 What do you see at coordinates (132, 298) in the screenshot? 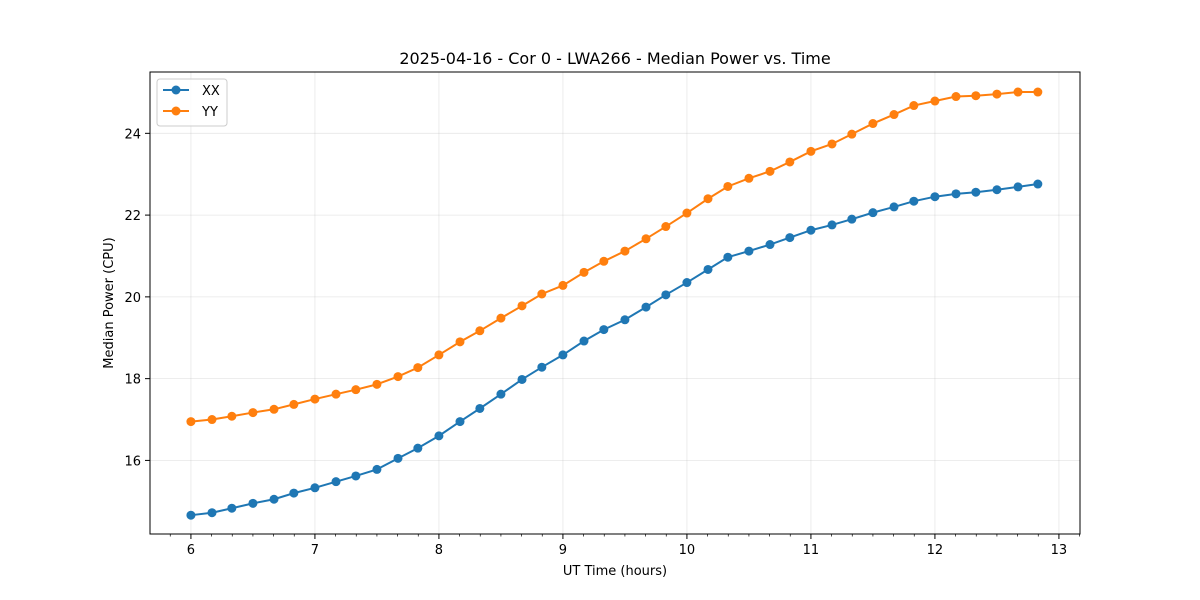
I see `y-tick-label: 20` at bounding box center [132, 298].